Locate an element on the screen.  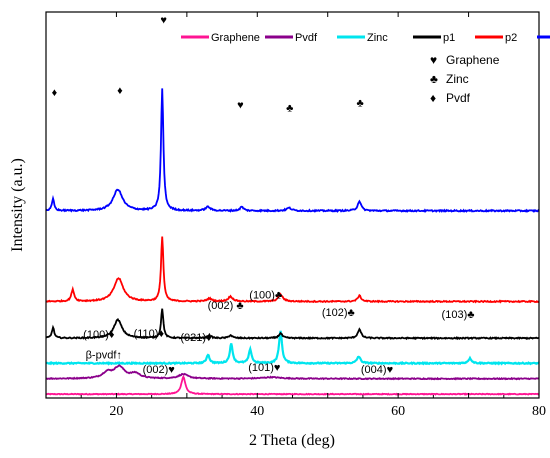
peak-annotation: (004)♥ is located at coordinates (377, 370).